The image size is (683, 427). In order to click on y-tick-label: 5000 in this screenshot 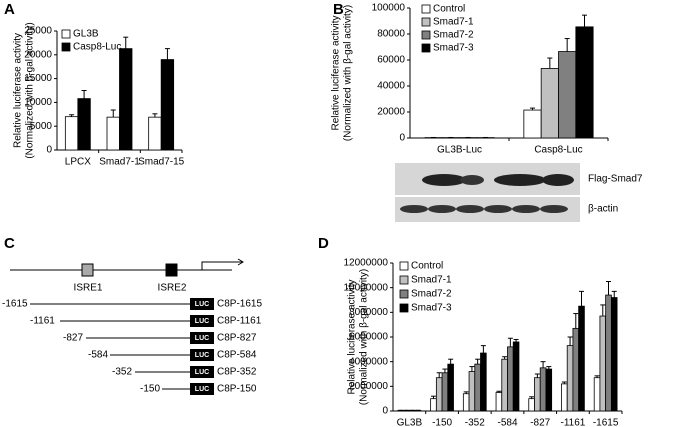, I will do `click(41, 126)`.